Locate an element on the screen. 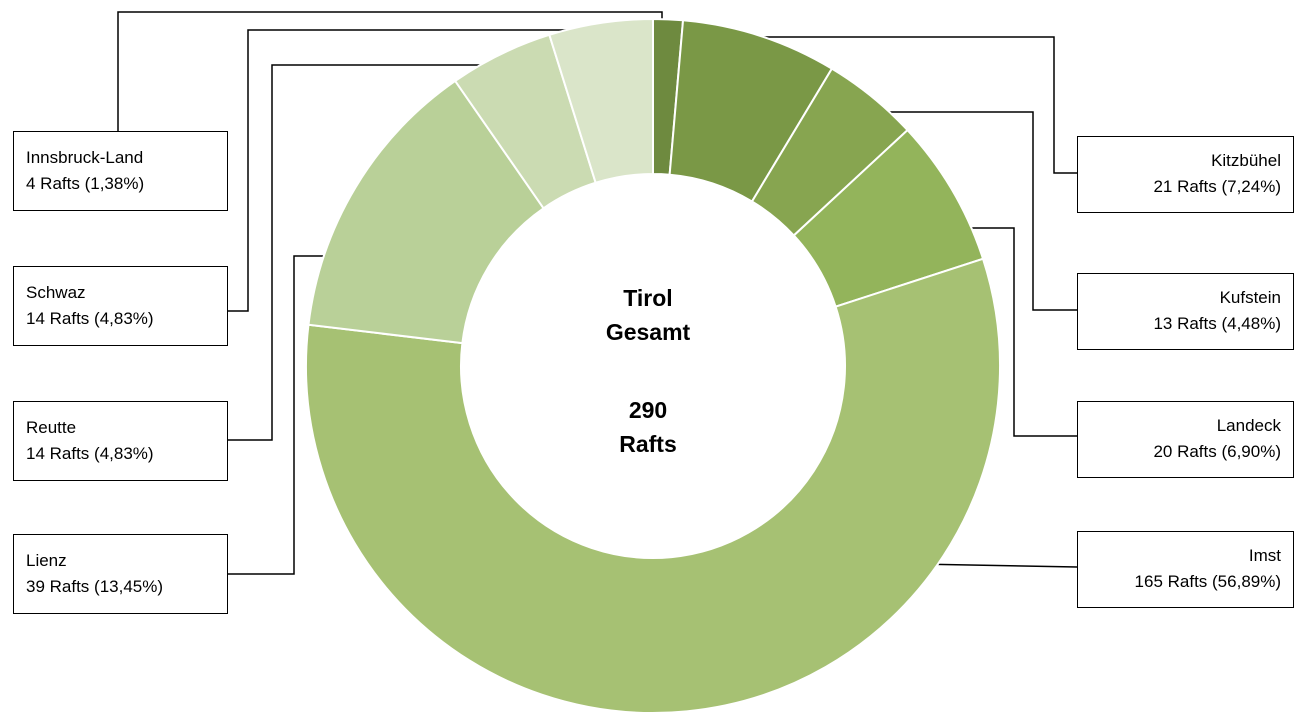 The height and width of the screenshot is (713, 1301). label-schwaz: Schwaz 14 Rafts (4,83%) is located at coordinates (120, 306).